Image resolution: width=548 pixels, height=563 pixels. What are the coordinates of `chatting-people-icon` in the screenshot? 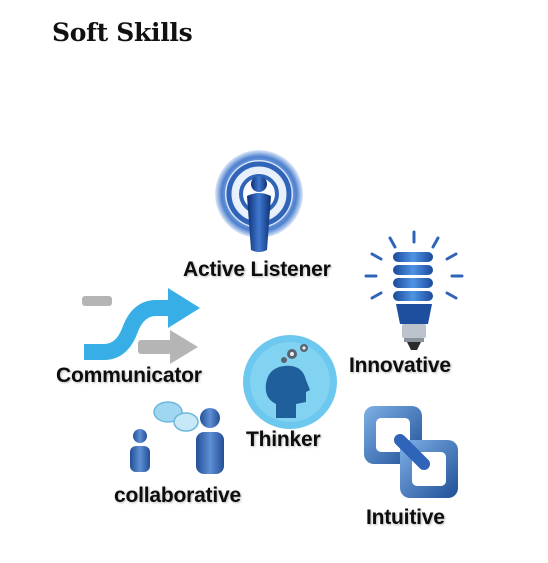 It's located at (177, 437).